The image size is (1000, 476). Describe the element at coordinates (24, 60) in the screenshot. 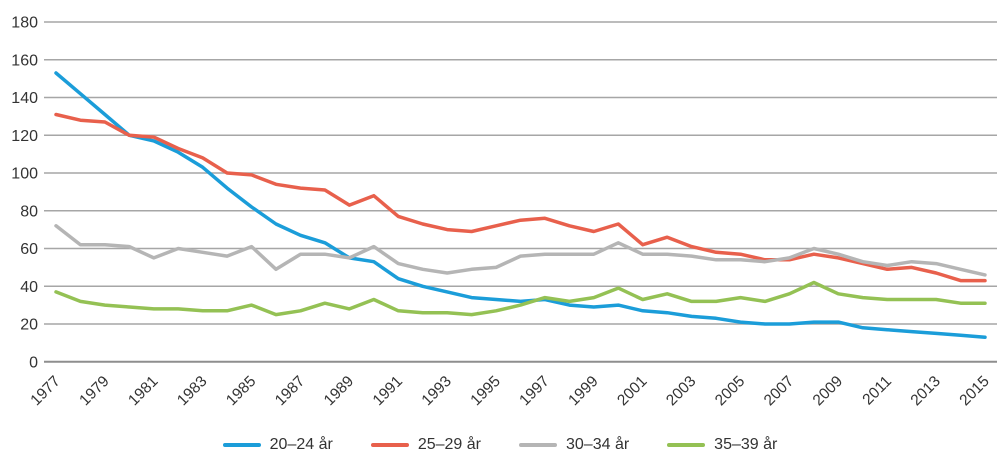

I see `y-axis-tick-label: 160` at that location.